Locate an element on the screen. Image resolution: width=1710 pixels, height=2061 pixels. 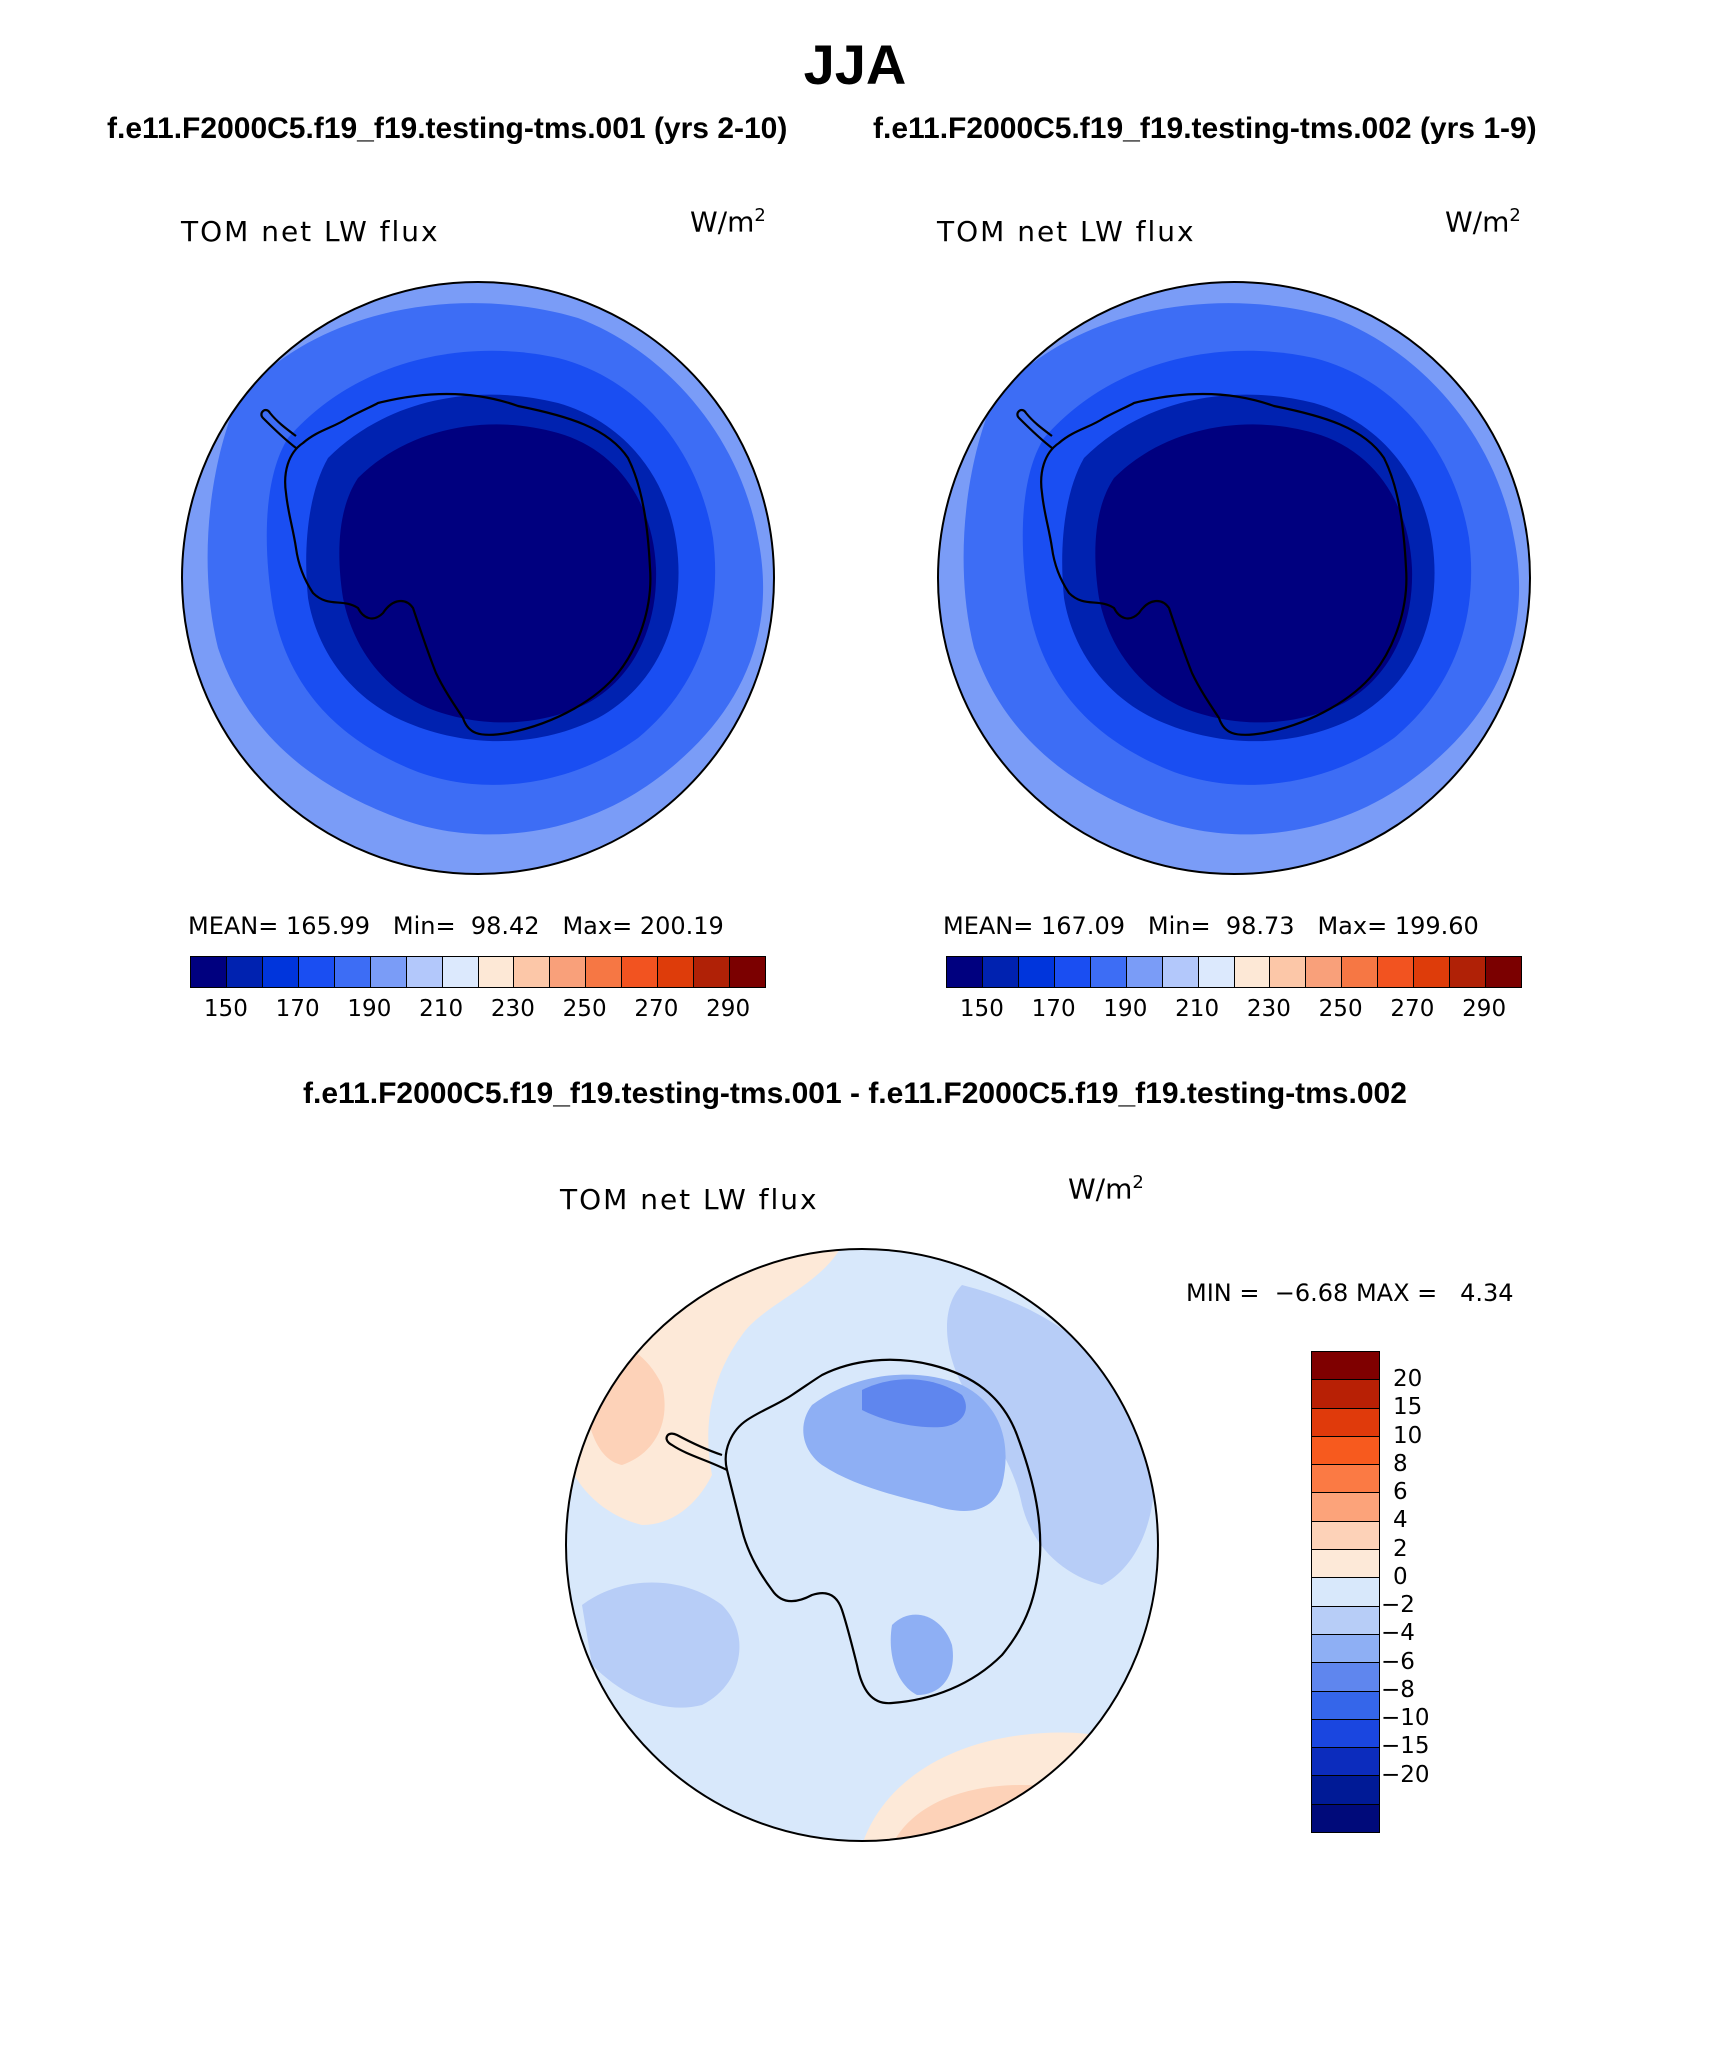
negative-anomaly-continent-dark is located at coordinates (914, 1403).